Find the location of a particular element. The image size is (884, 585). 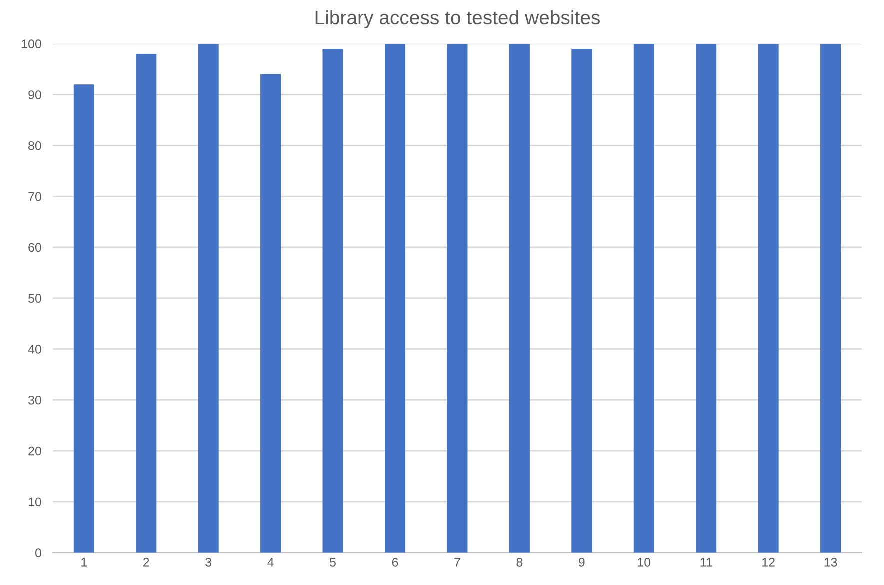

x-tick-label: 12 is located at coordinates (768, 562).